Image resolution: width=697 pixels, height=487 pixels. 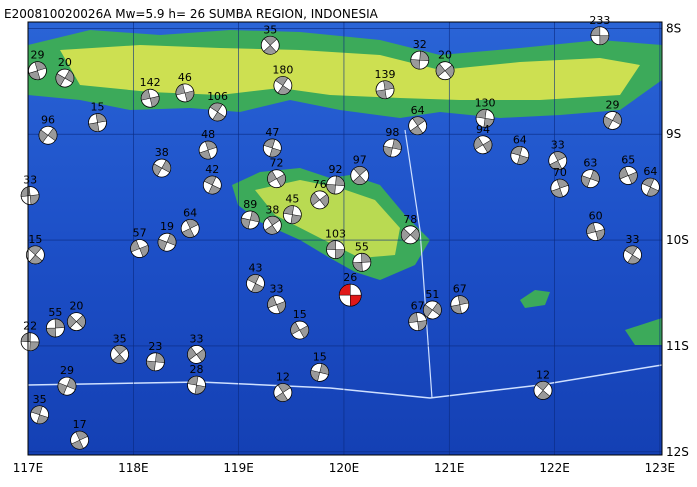 I want to click on lon-label: 123E, so click(x=660, y=468).